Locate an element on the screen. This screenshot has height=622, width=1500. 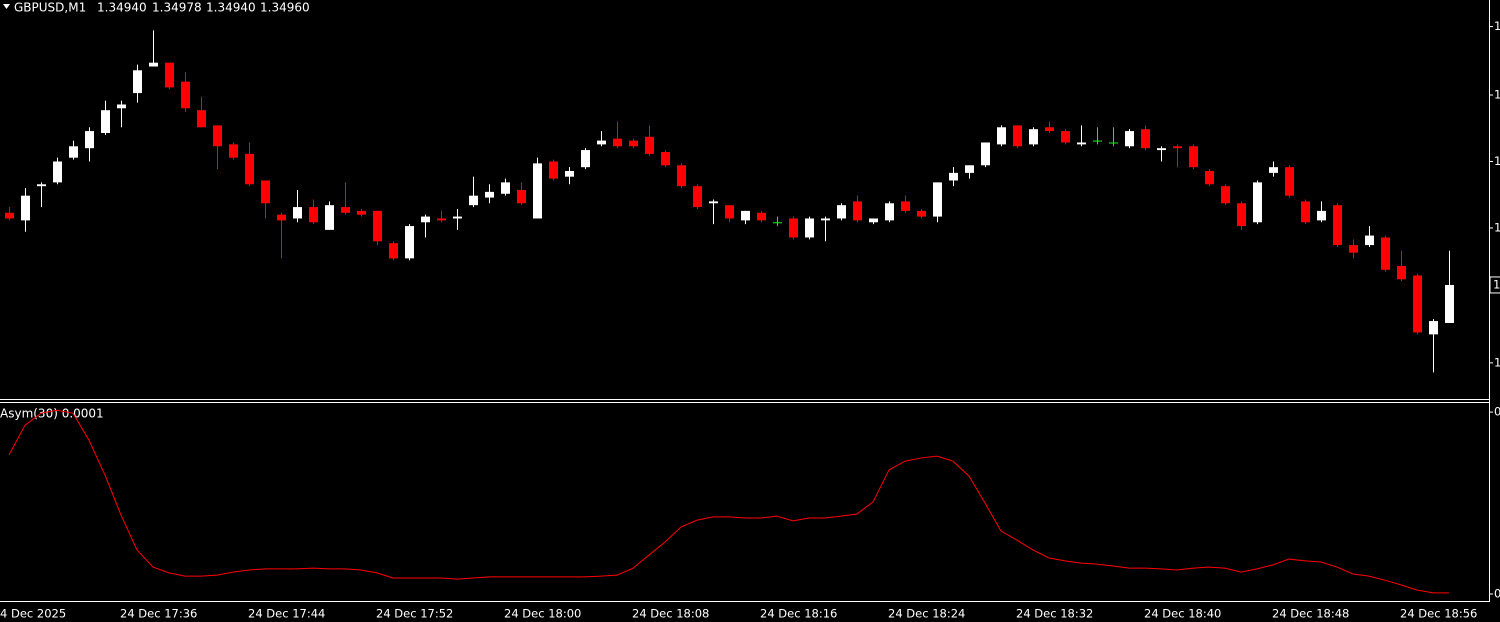
current-price-label: 1 is located at coordinates (1496, 284).